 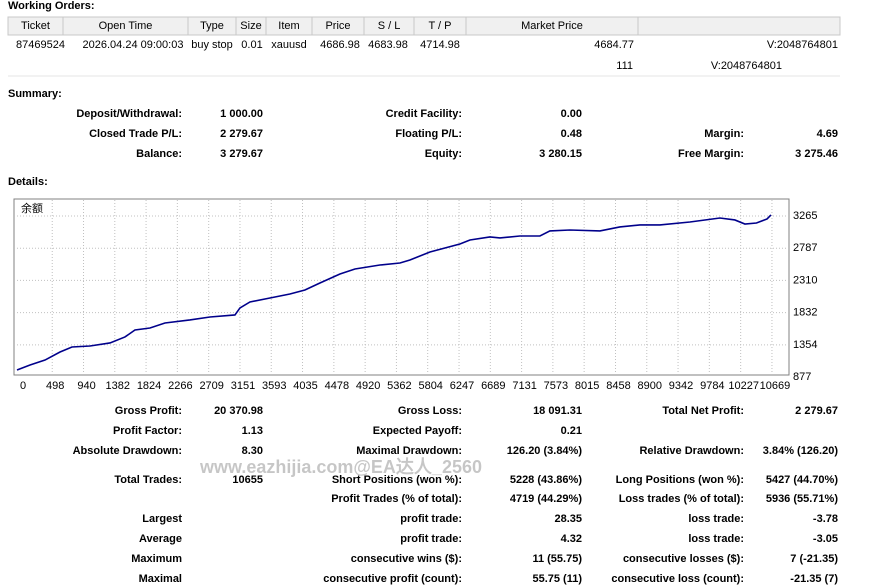 I want to click on stat-value: 0.48, so click(x=571, y=134).